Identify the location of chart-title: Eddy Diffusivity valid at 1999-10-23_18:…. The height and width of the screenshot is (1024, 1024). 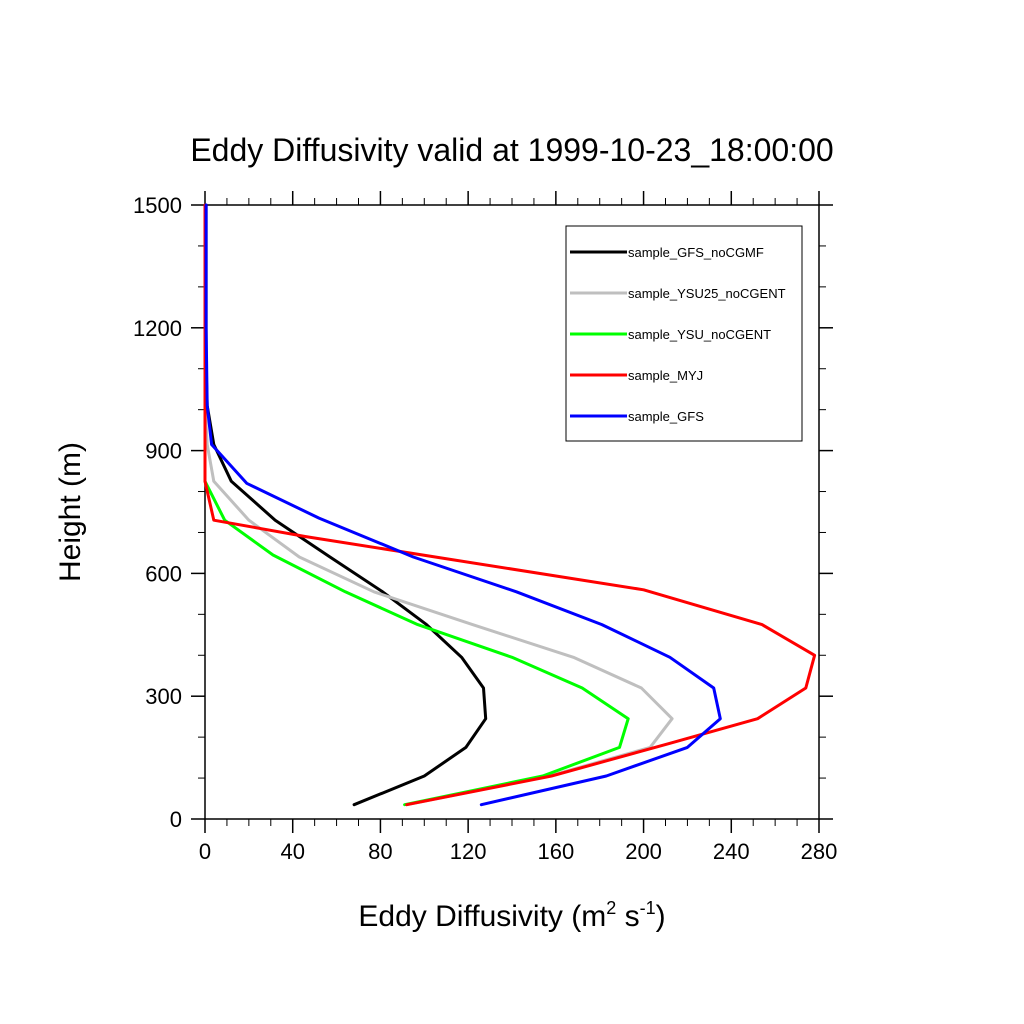
(511, 150).